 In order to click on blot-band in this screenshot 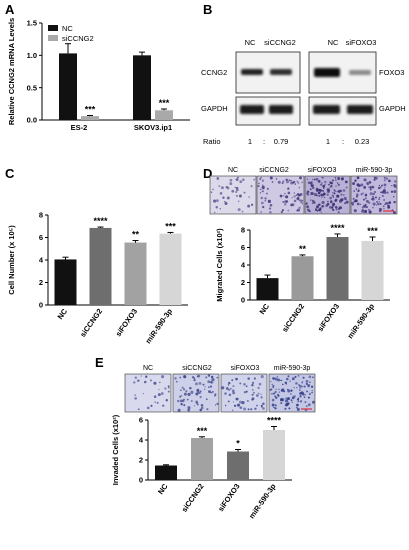, I will do `click(327, 72)`.